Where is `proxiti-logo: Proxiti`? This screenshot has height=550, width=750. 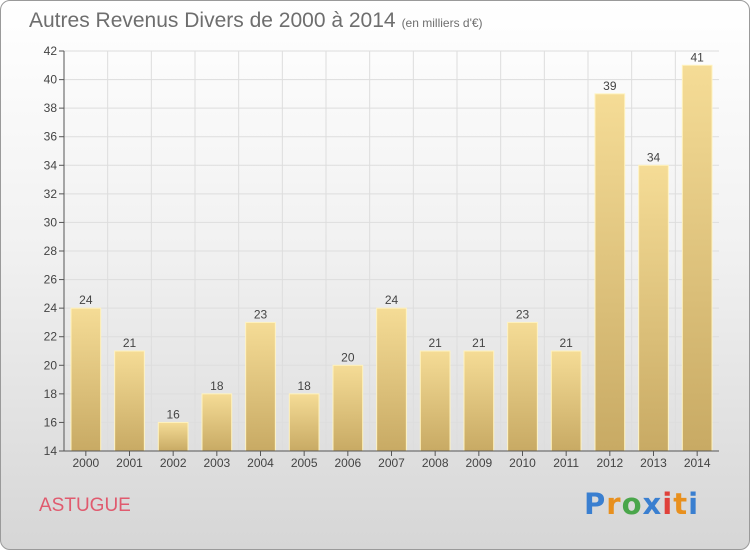 proxiti-logo: Proxiti is located at coordinates (641, 504).